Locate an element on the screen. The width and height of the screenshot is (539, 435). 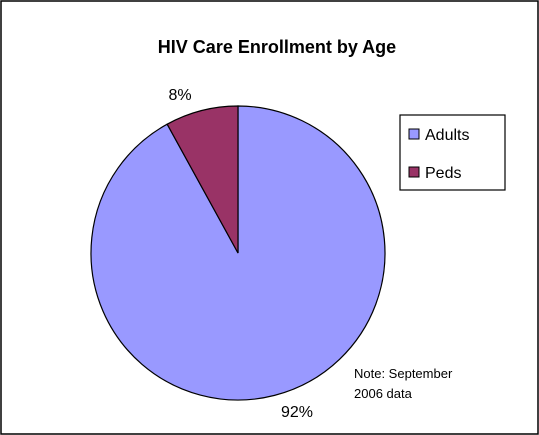
data-label-adults: 92% is located at coordinates (297, 412).